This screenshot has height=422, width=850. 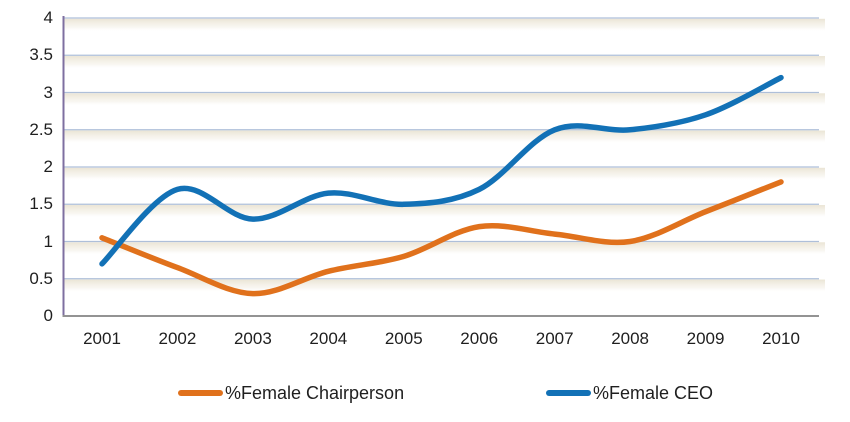 What do you see at coordinates (41, 129) in the screenshot?
I see `y-tick-label: 2.5` at bounding box center [41, 129].